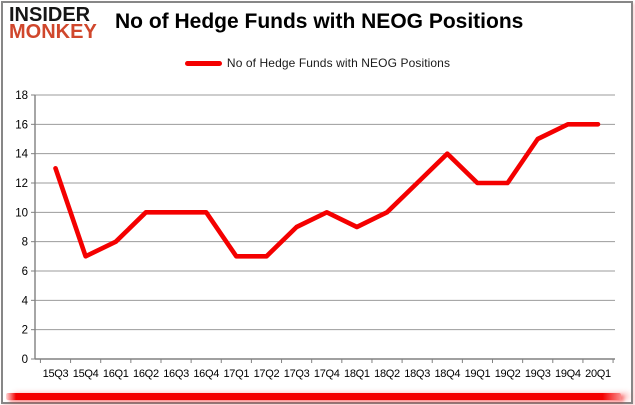  Describe the element at coordinates (53, 32) in the screenshot. I see `logo-line2: MONKEY` at that location.